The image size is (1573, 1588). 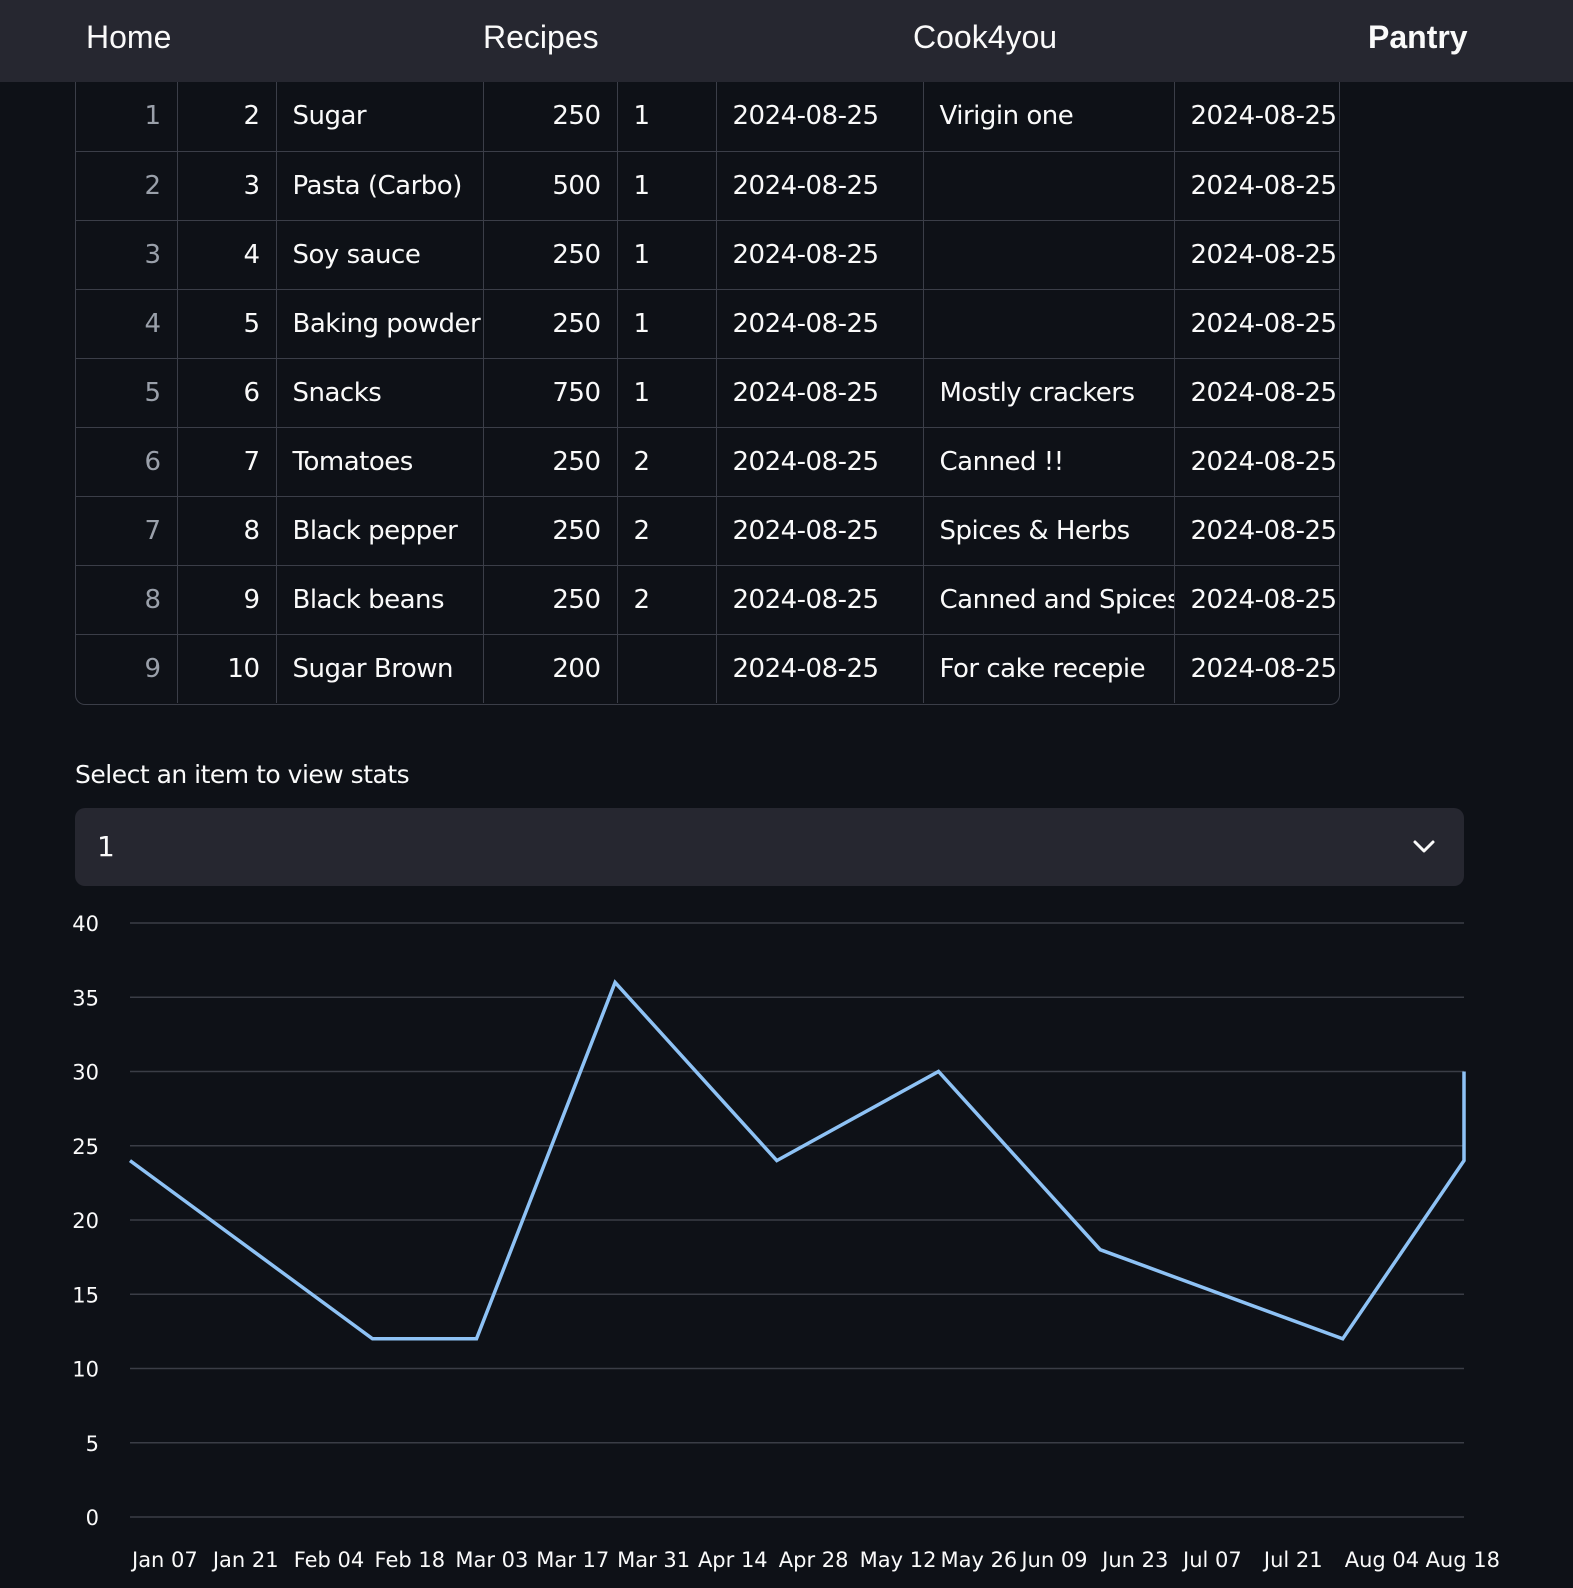 What do you see at coordinates (227, 117) in the screenshot?
I see `item-id-cell: 2` at bounding box center [227, 117].